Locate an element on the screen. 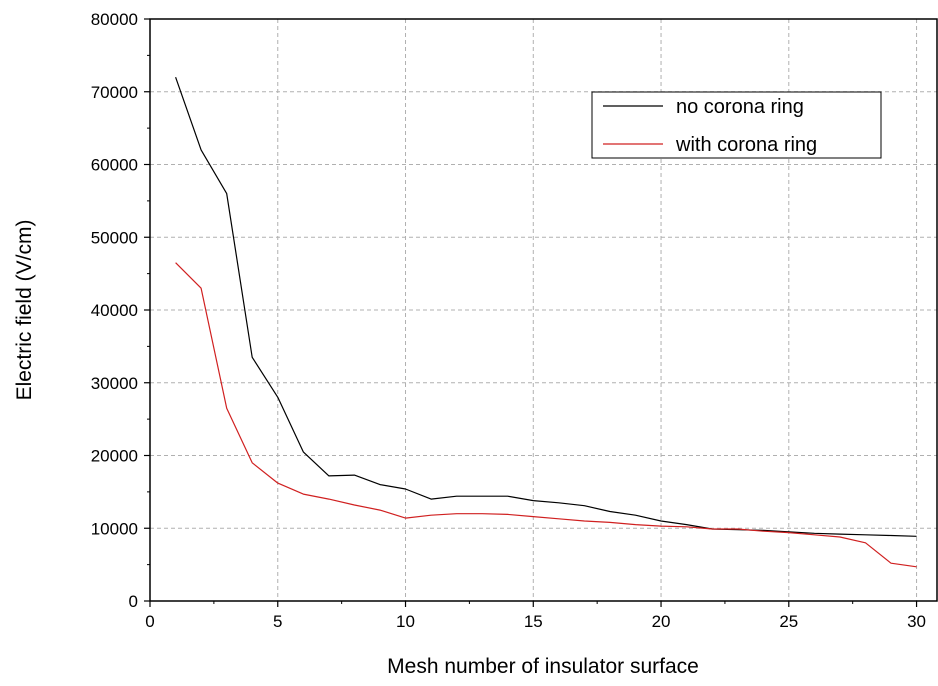 This screenshot has width=938, height=686. x-tick-label: 15 is located at coordinates (533, 621).